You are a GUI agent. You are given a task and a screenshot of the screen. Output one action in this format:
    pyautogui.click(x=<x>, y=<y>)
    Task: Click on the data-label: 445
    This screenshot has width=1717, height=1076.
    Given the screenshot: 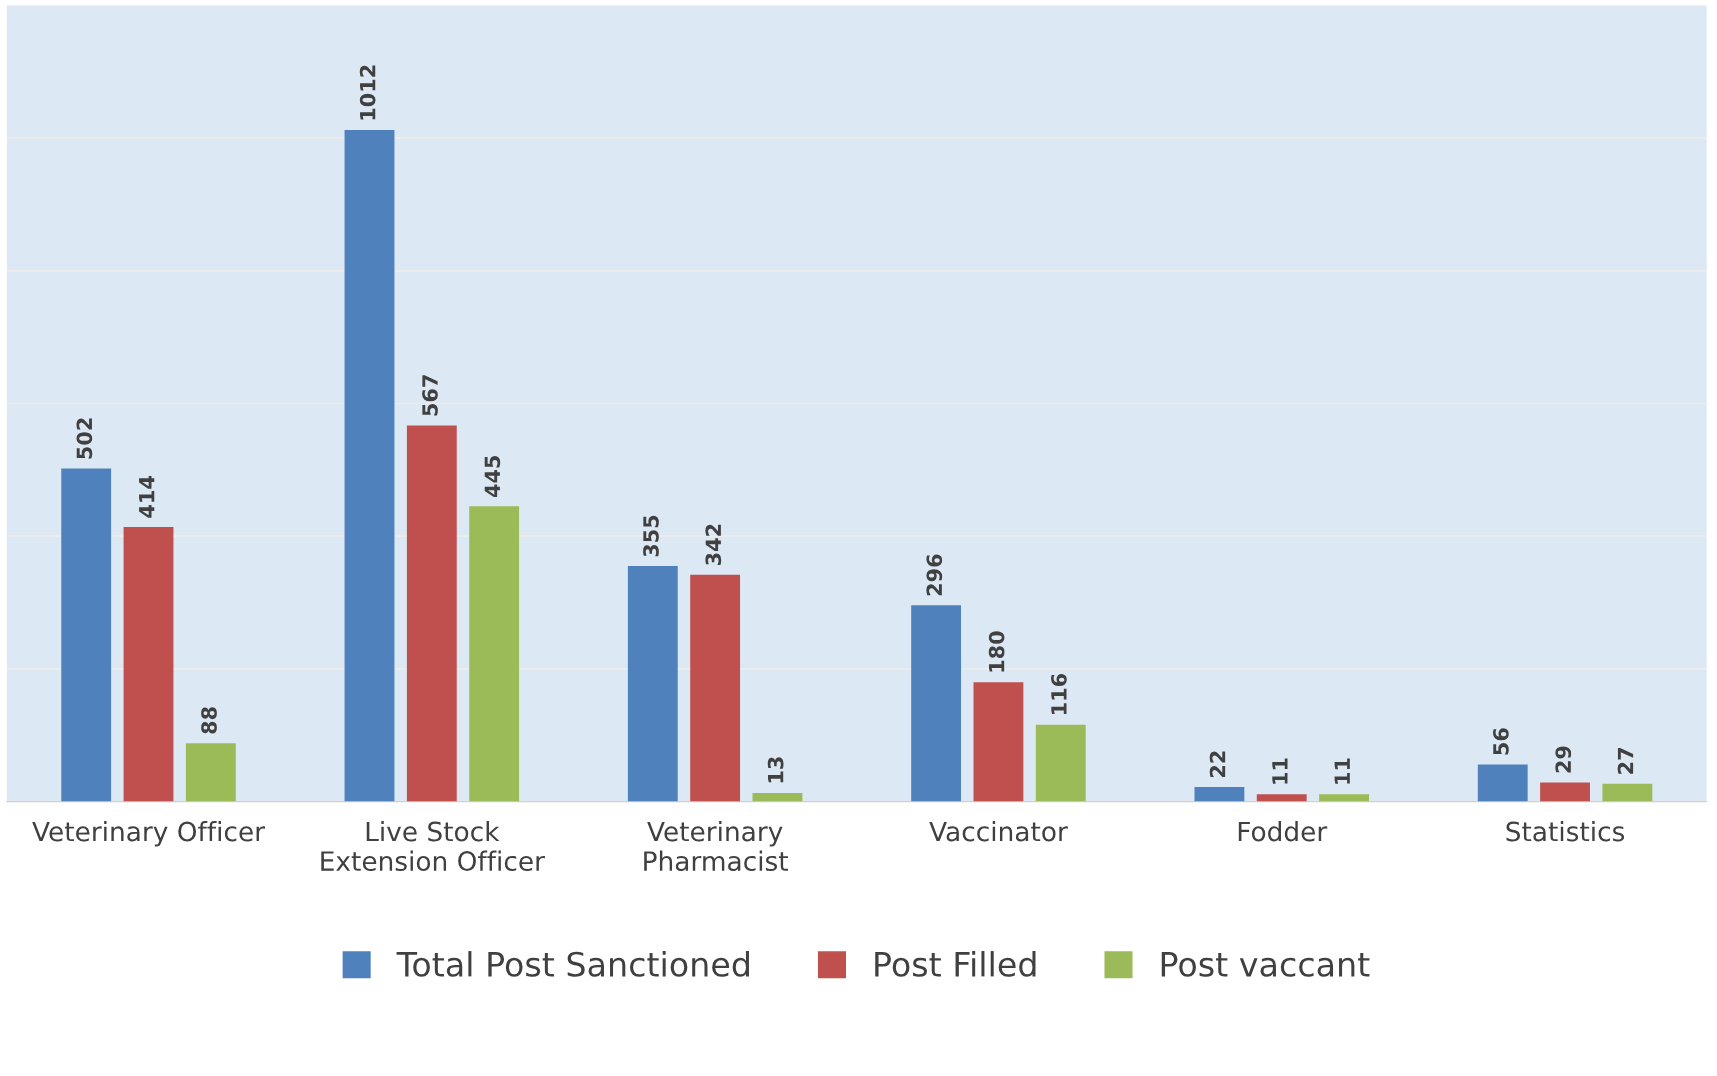 What is the action you would take?
    pyautogui.click(x=492, y=476)
    